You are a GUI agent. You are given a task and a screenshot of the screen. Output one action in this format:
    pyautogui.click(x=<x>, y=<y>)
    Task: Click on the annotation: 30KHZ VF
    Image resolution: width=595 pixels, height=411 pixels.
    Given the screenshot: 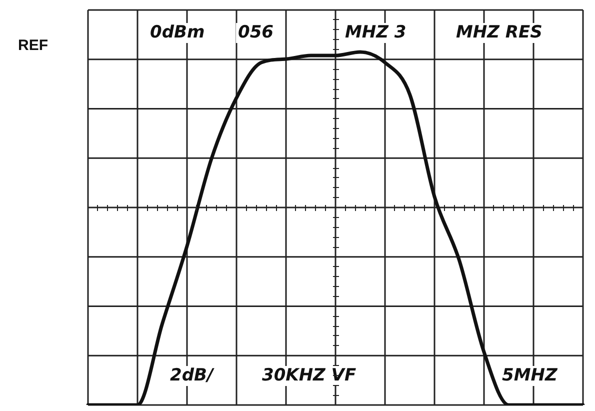 What is the action you would take?
    pyautogui.click(x=309, y=375)
    